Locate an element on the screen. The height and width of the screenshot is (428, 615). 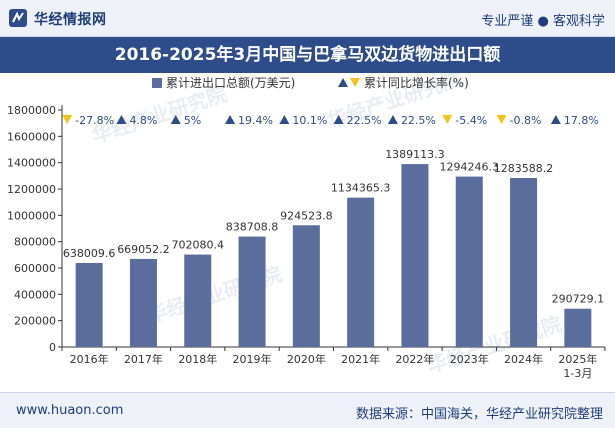
bar-value-label: 669052.2 is located at coordinates (143, 249).